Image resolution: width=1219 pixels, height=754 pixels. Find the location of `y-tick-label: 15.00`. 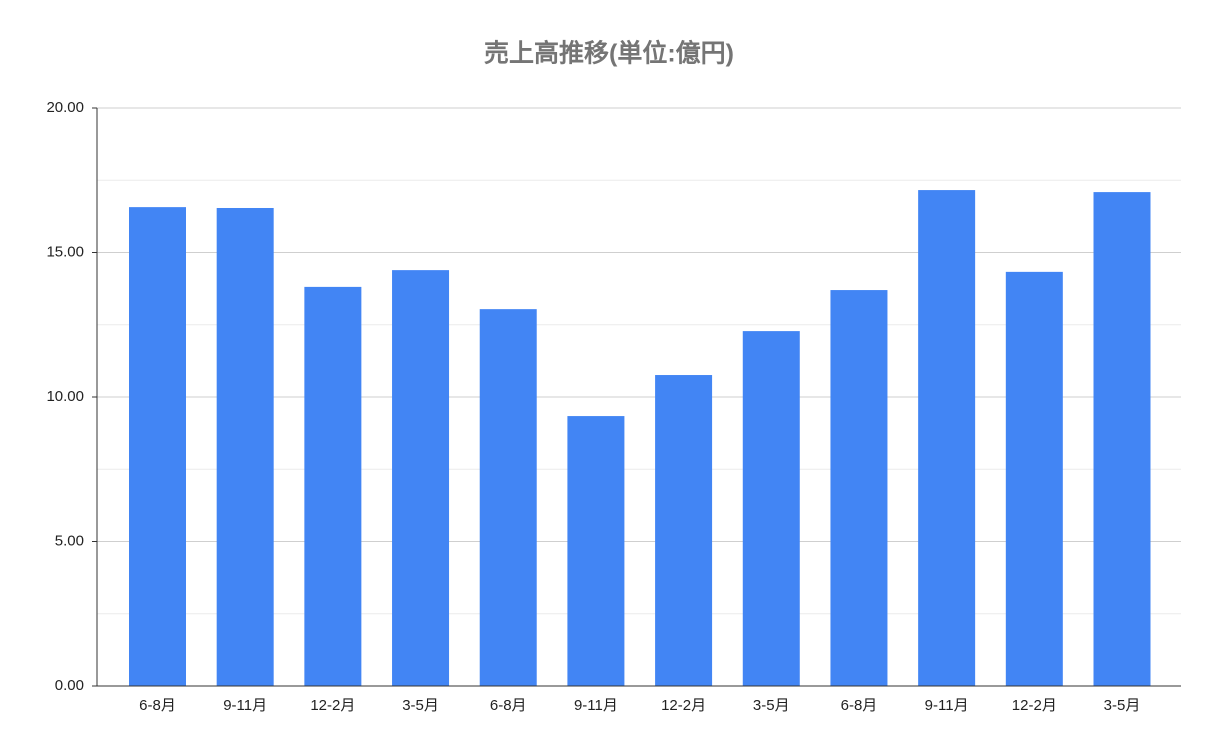

y-tick-label: 15.00 is located at coordinates (65, 251).